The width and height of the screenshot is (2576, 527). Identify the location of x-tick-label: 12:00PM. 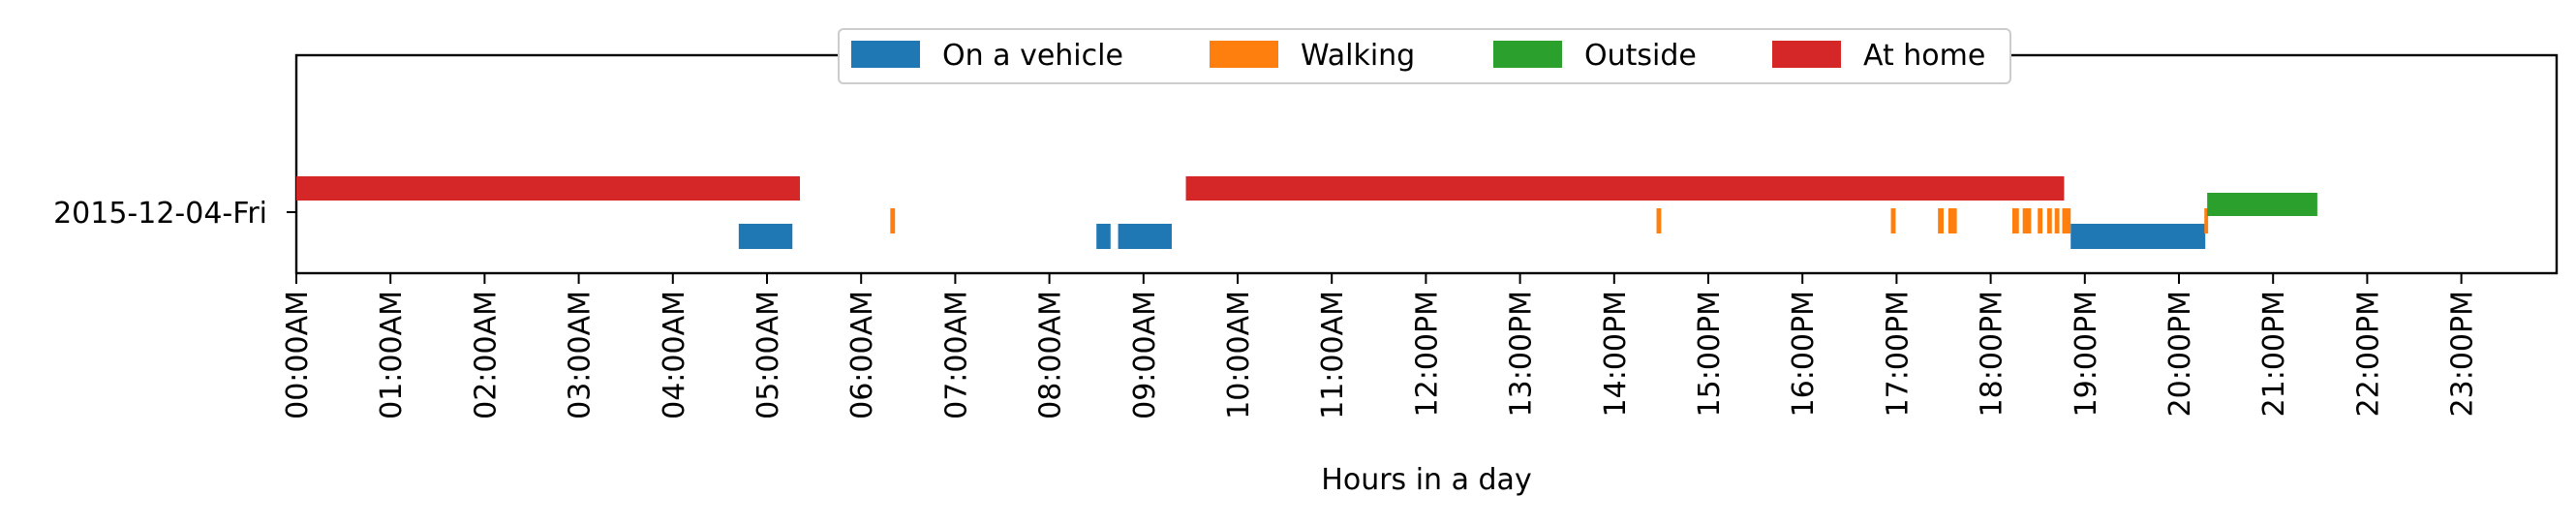
(1427, 354).